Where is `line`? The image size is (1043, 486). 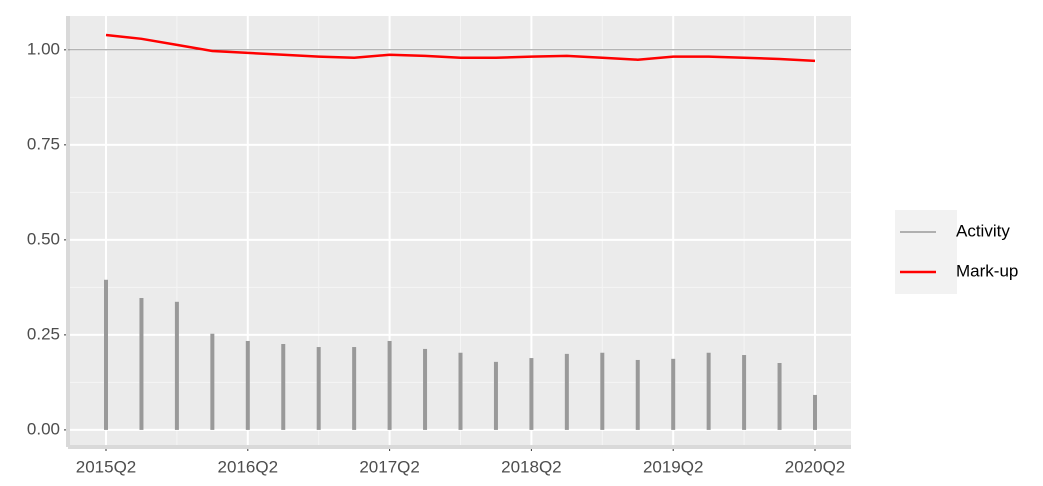 line is located at coordinates (460, 48).